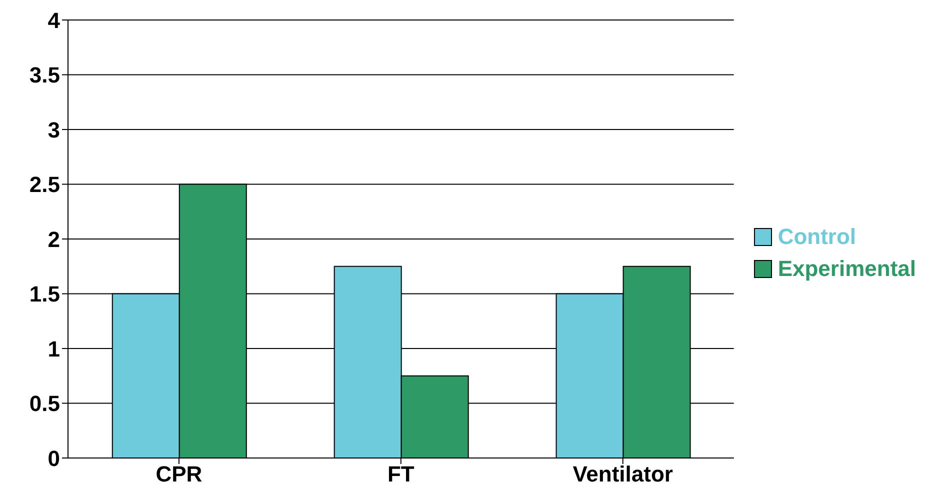  What do you see at coordinates (54, 20) in the screenshot?
I see `y-tick-label: 4` at bounding box center [54, 20].